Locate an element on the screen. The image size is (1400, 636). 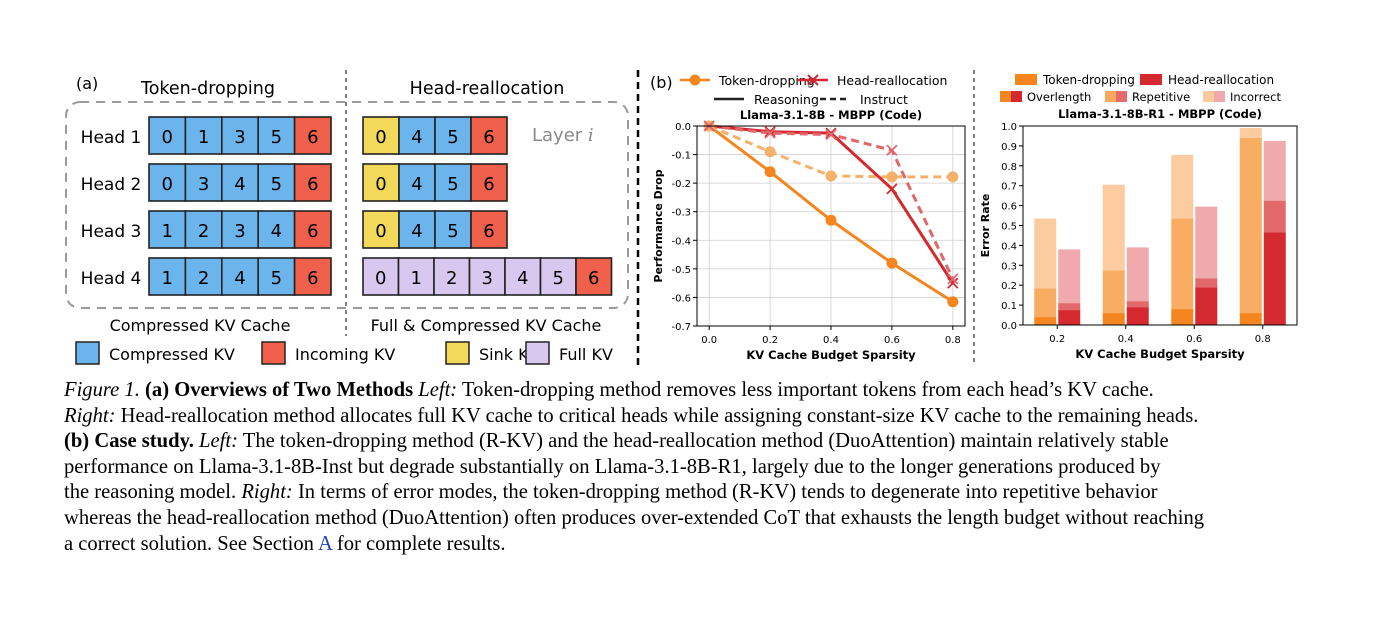
y-tick-label: -0.3 is located at coordinates (681, 213).